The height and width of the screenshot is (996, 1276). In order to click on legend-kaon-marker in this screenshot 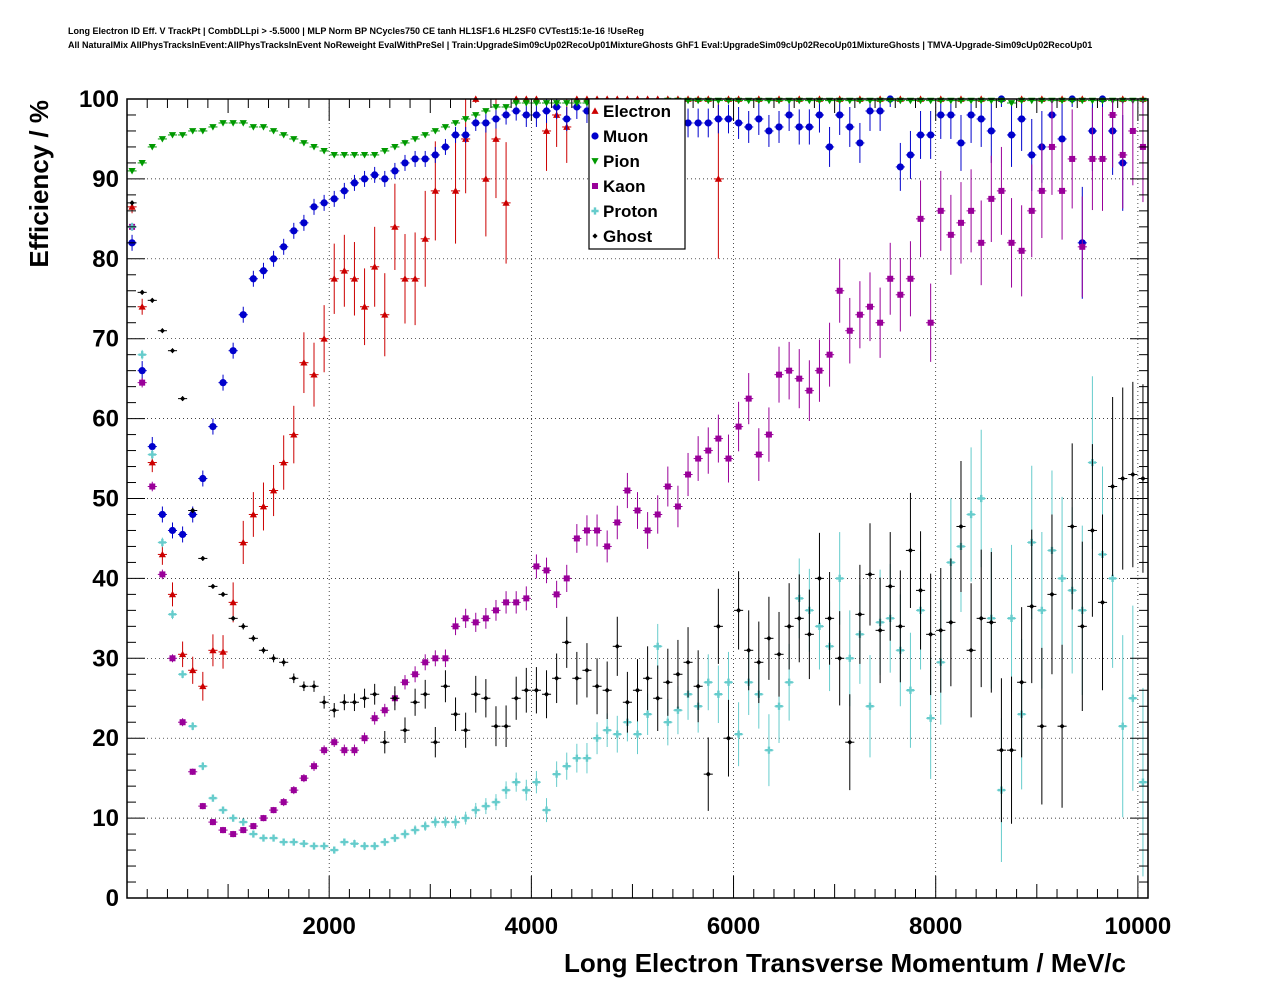, I will do `click(595, 186)`.